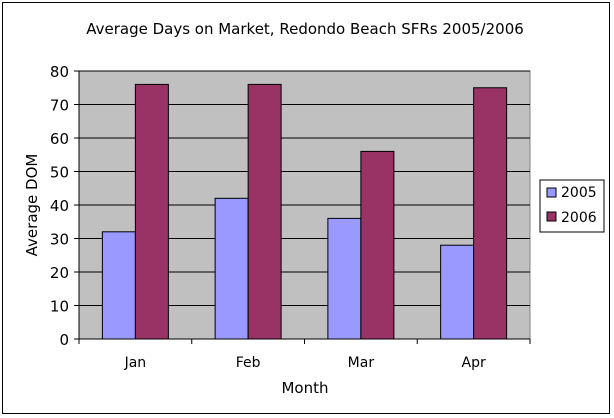  Describe the element at coordinates (474, 363) in the screenshot. I see `x-tick-label-apr: Apr` at that location.